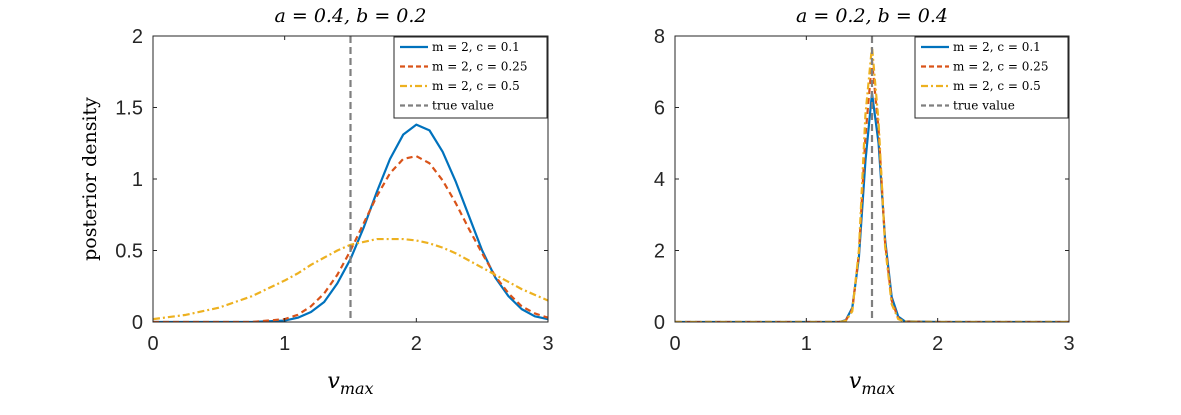 The height and width of the screenshot is (415, 1181). Describe the element at coordinates (137, 180) in the screenshot. I see `y-tick-label: 1` at that location.